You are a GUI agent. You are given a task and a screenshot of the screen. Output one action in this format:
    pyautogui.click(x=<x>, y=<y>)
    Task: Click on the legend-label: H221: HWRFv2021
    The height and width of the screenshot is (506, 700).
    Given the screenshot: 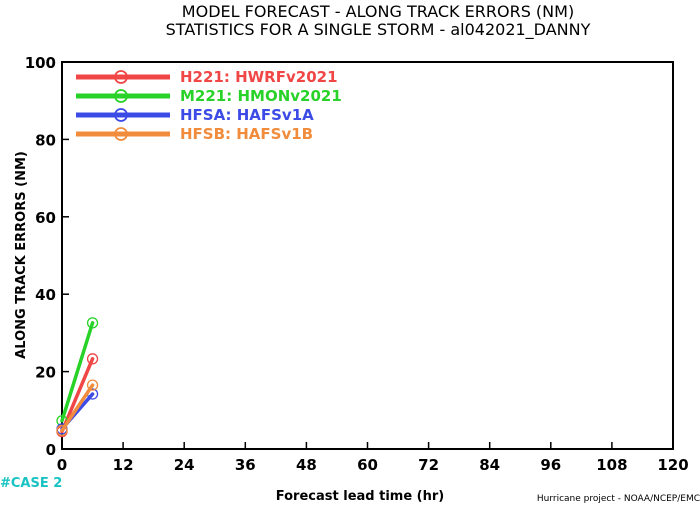 What is the action you would take?
    pyautogui.click(x=259, y=77)
    